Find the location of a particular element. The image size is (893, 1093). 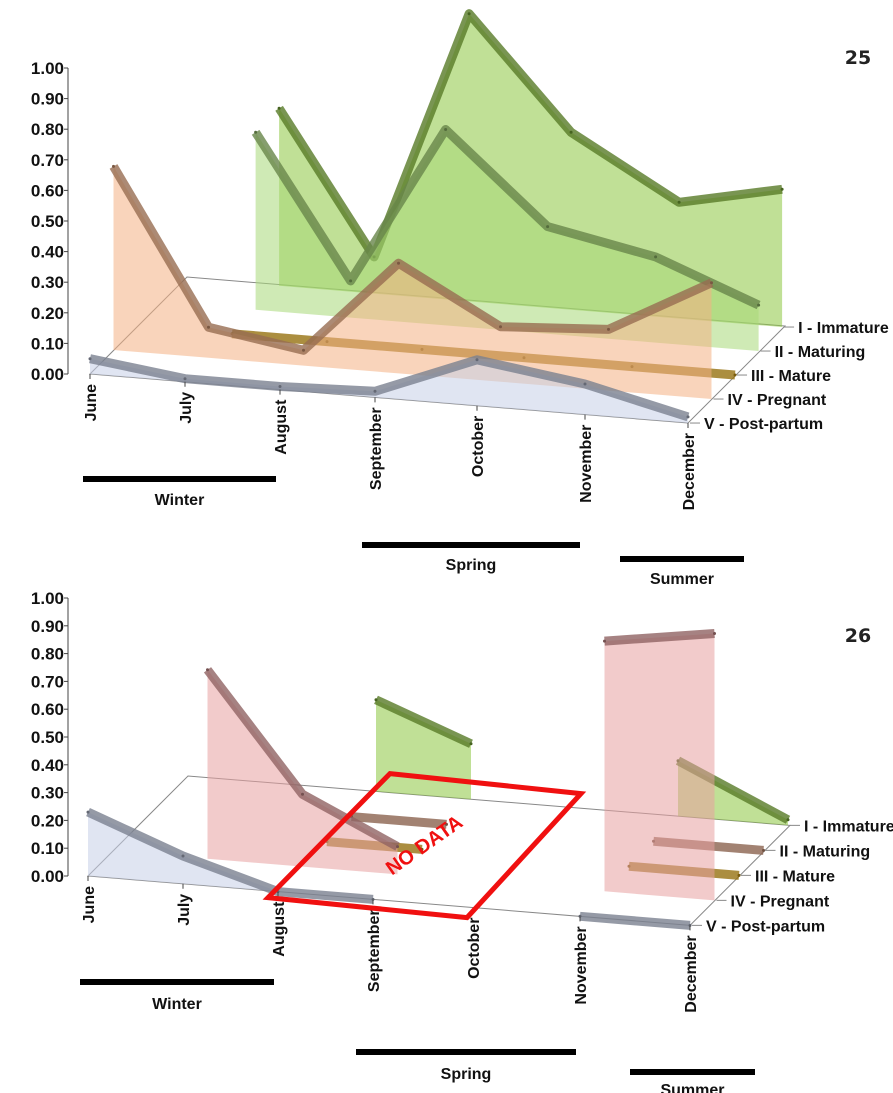

season-label: Winter is located at coordinates (180, 500).